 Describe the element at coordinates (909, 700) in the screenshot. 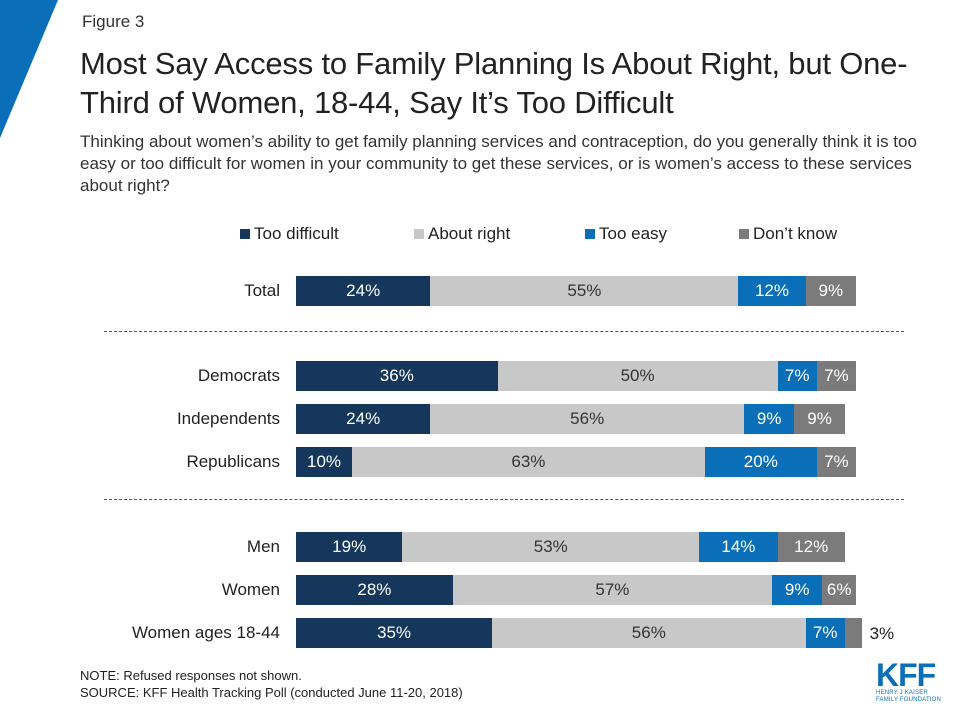

I see `logo-line-2: FAMILY FOUNDATION` at that location.